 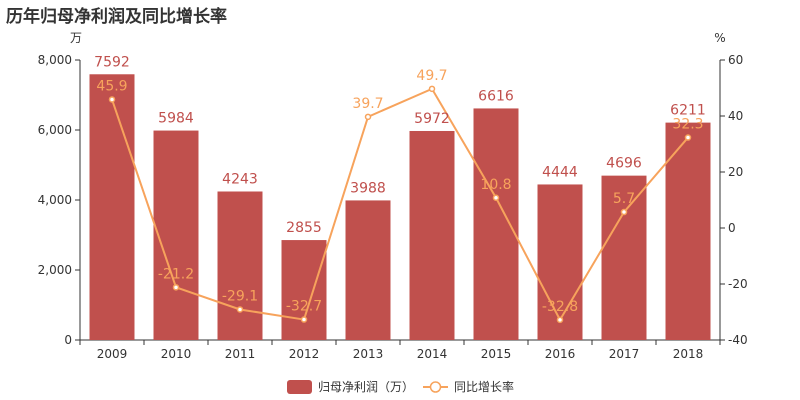 What do you see at coordinates (496, 354) in the screenshot?
I see `x-tick-label: 2015` at bounding box center [496, 354].